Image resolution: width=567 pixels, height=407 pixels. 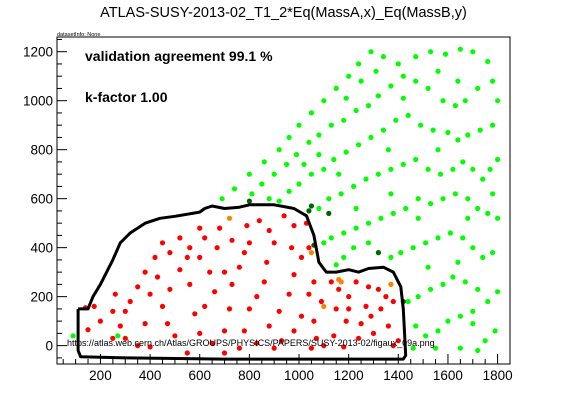 What do you see at coordinates (299, 375) in the screenshot?
I see `x-tick-label: 1000` at bounding box center [299, 375].